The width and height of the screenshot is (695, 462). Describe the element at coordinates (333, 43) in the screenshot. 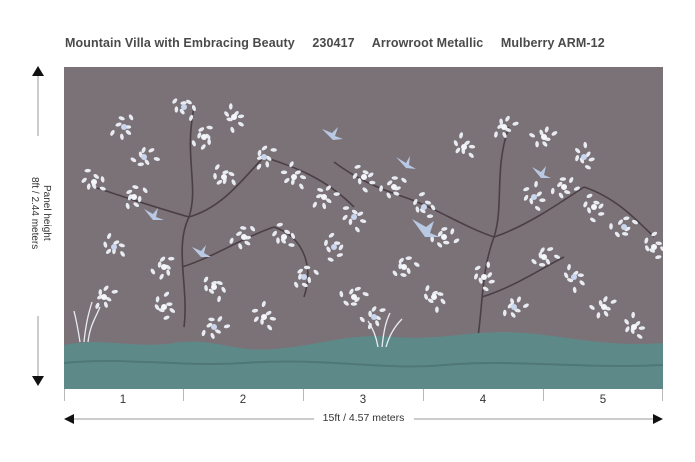

I see `pattern-code: 230417` at that location.